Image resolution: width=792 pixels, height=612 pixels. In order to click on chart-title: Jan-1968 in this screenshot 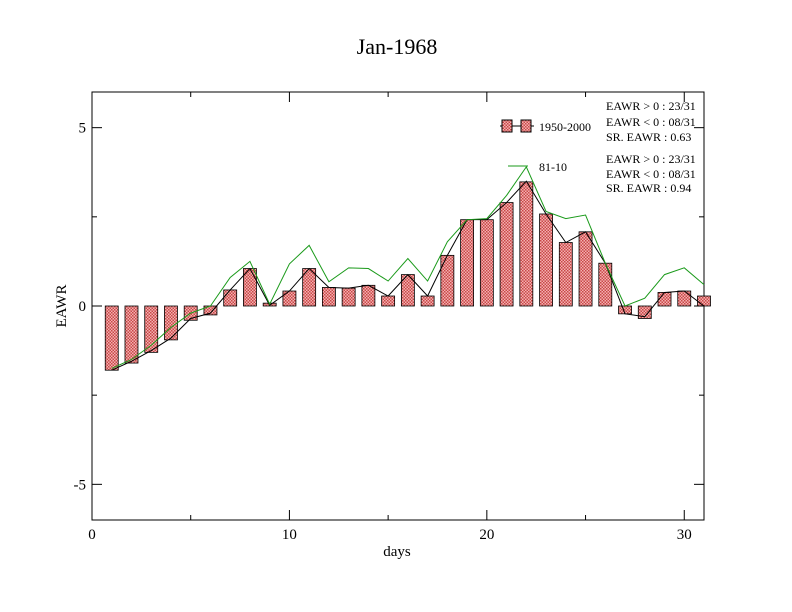, I will do `click(397, 46)`.